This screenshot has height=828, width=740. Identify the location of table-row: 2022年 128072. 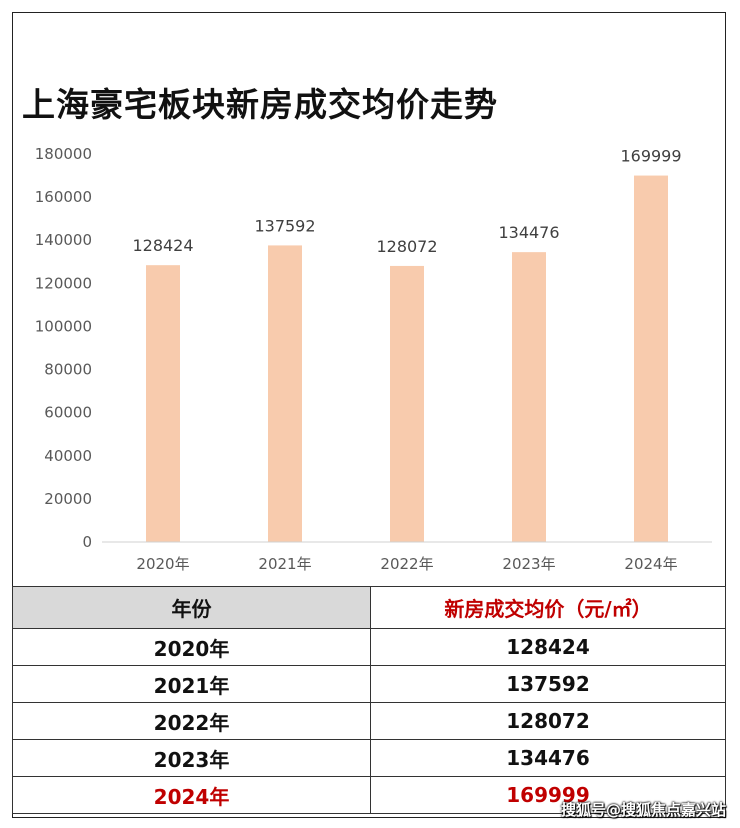
(369, 721).